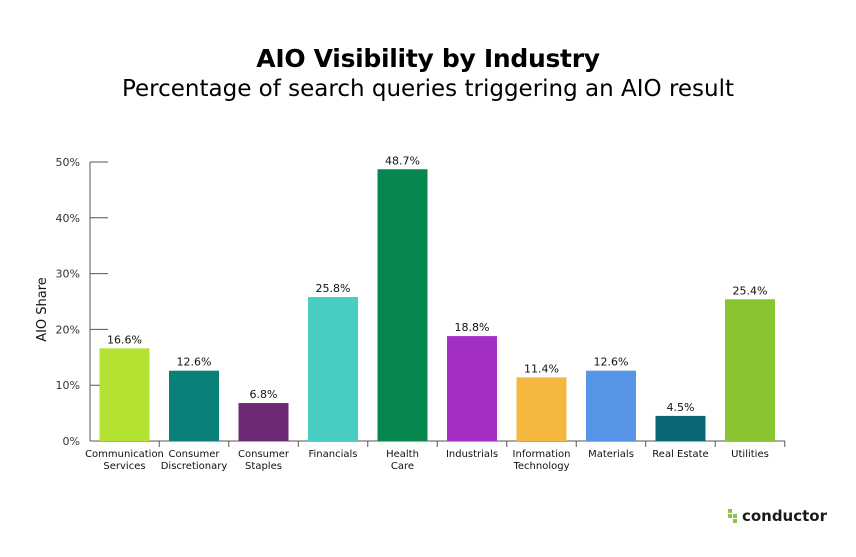  Describe the element at coordinates (333, 454) in the screenshot. I see `x-tick-label: Financials` at that location.